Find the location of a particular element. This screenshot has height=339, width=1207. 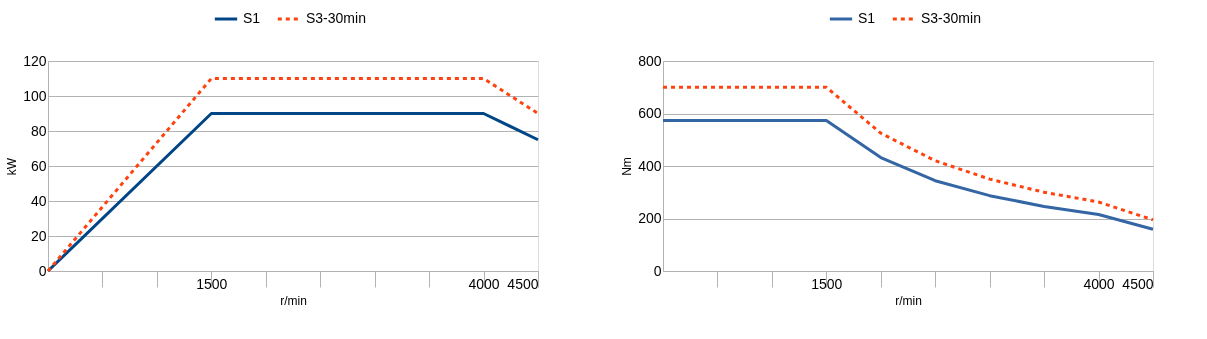

y-tick-label: 400 is located at coordinates (650, 165).